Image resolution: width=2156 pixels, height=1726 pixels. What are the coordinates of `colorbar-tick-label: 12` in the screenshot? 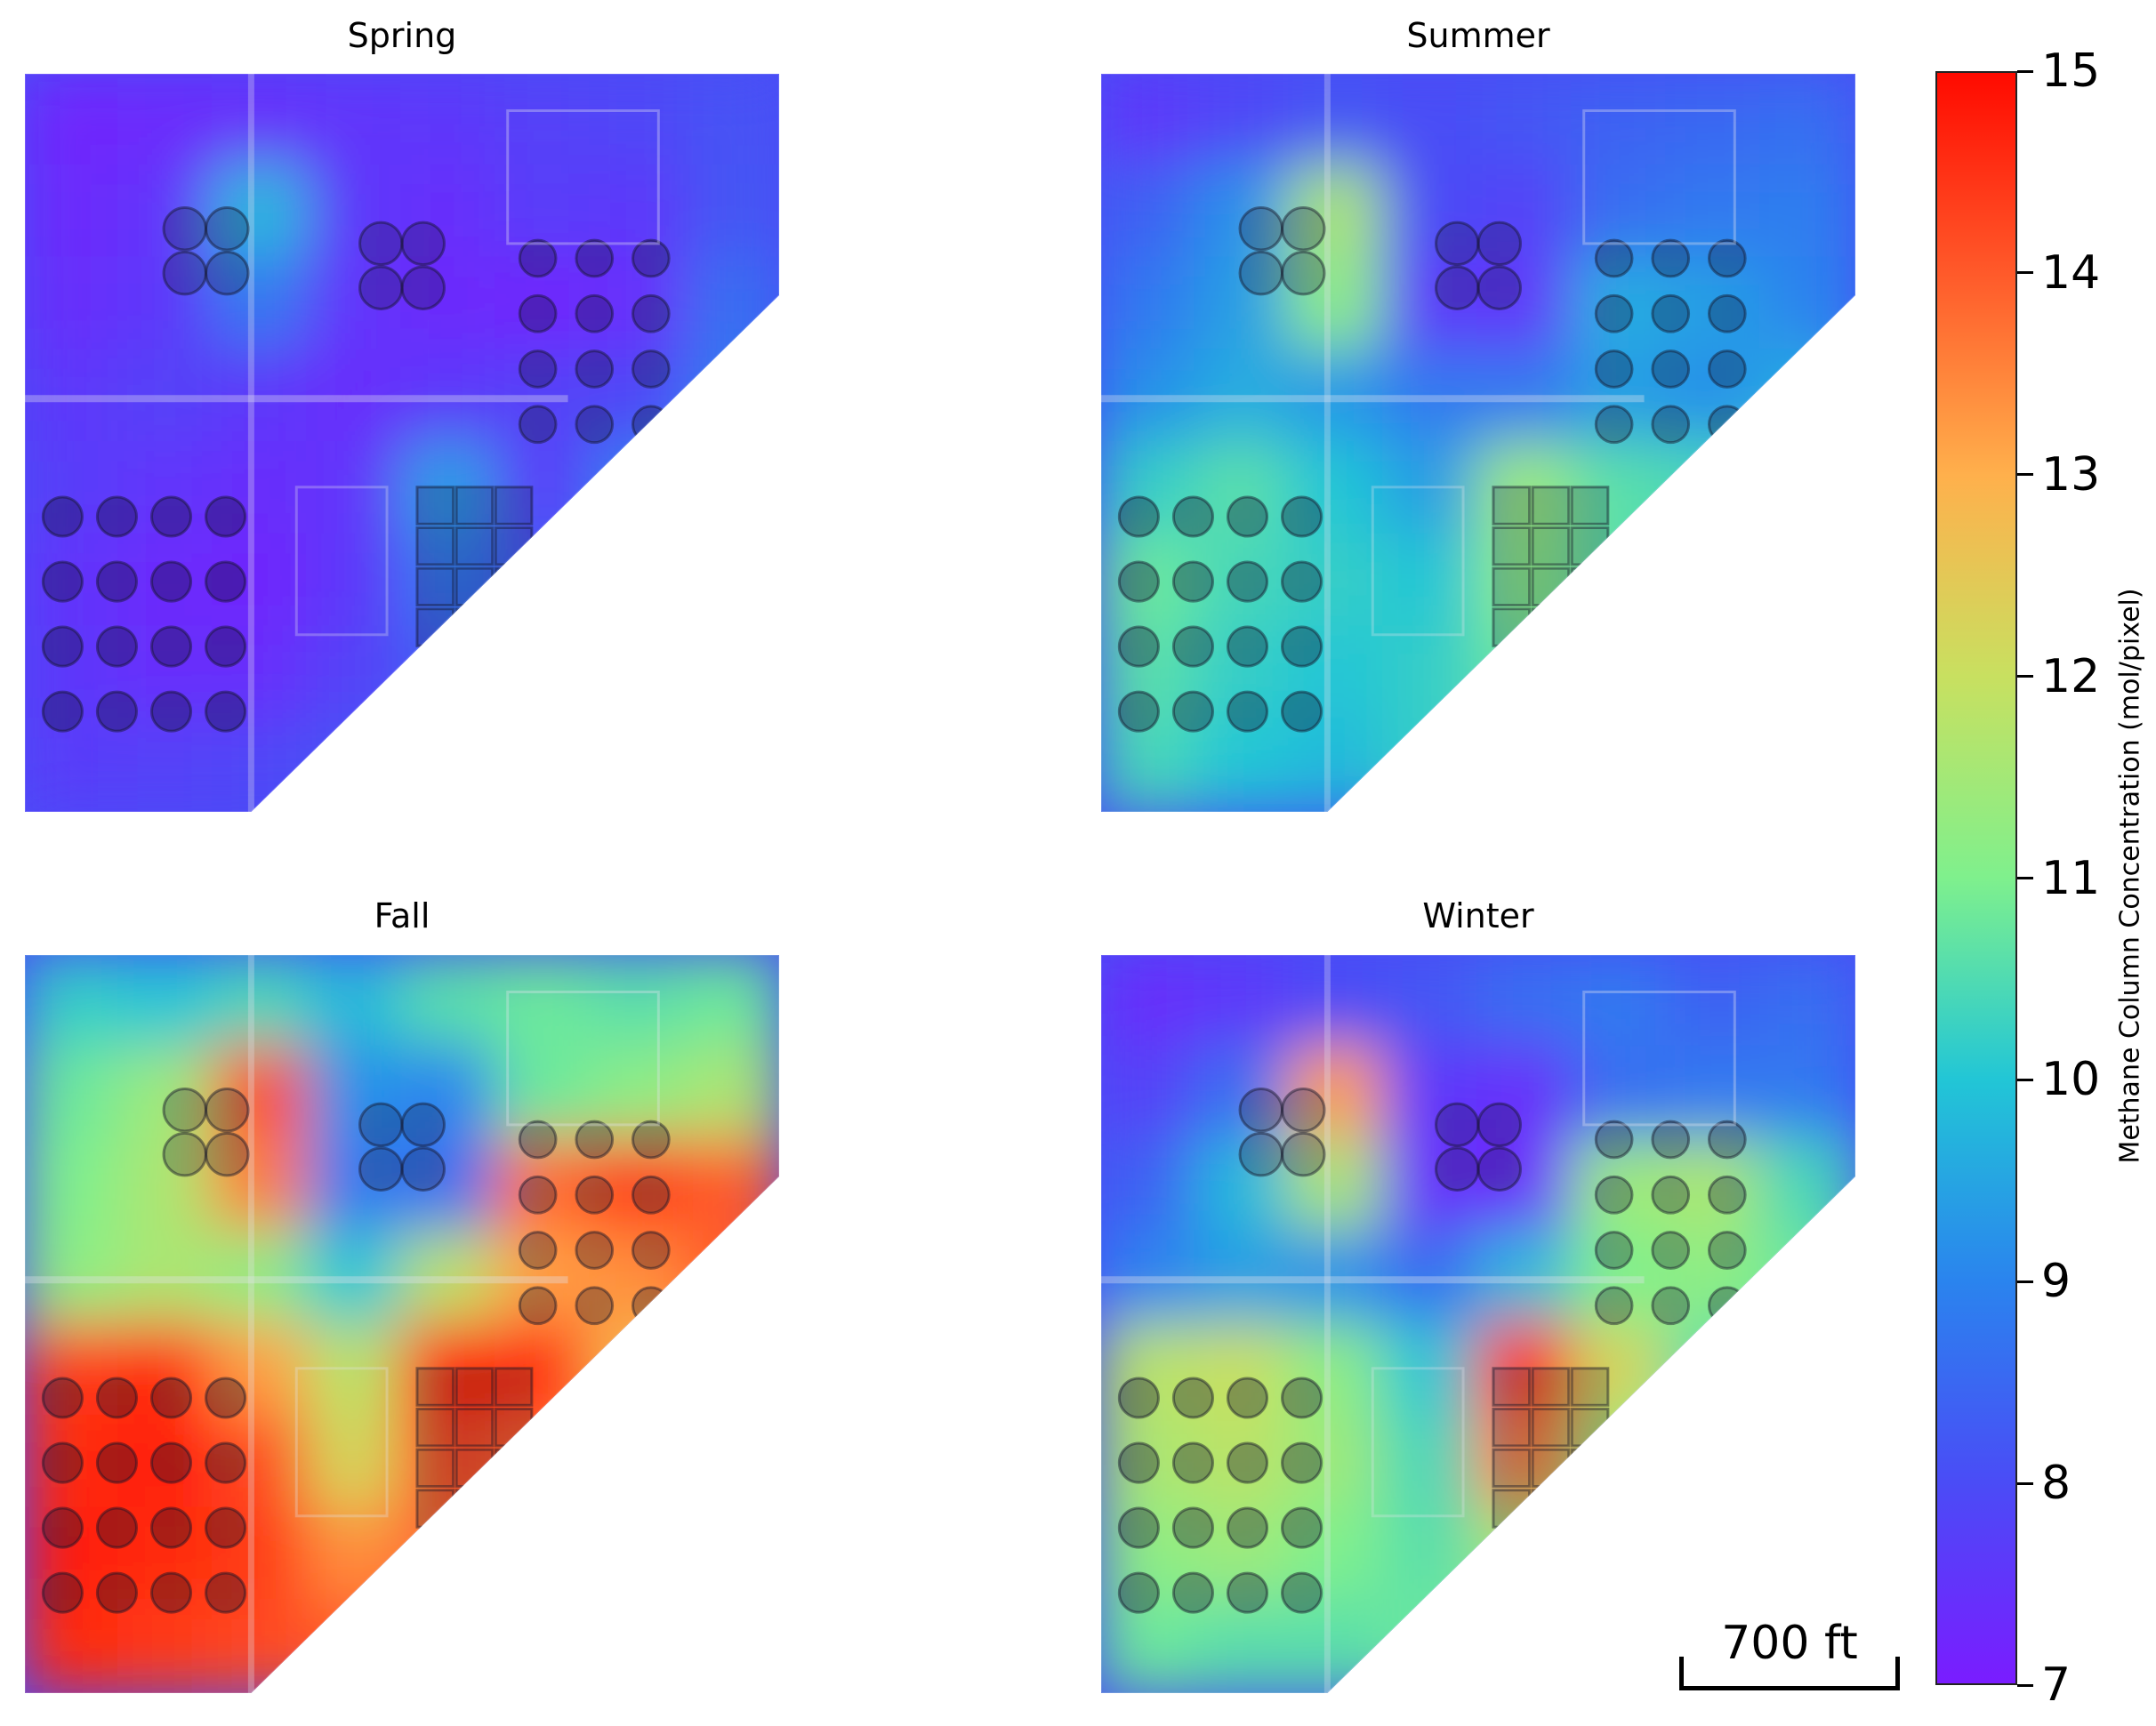 It's located at (2071, 676).